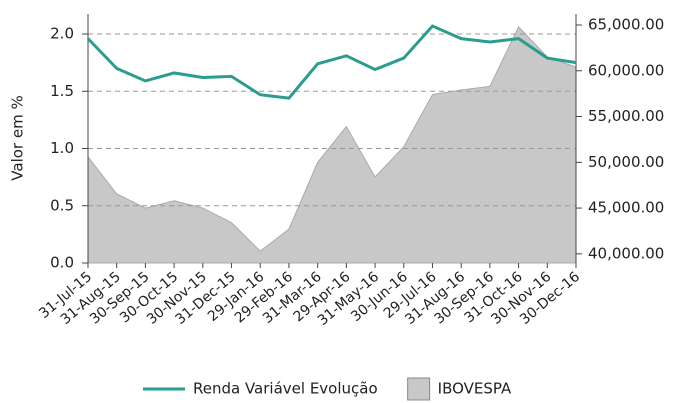 This screenshot has width=689, height=403. Describe the element at coordinates (626, 162) in the screenshot. I see `y2-tick-label: 50,000.00` at that location.